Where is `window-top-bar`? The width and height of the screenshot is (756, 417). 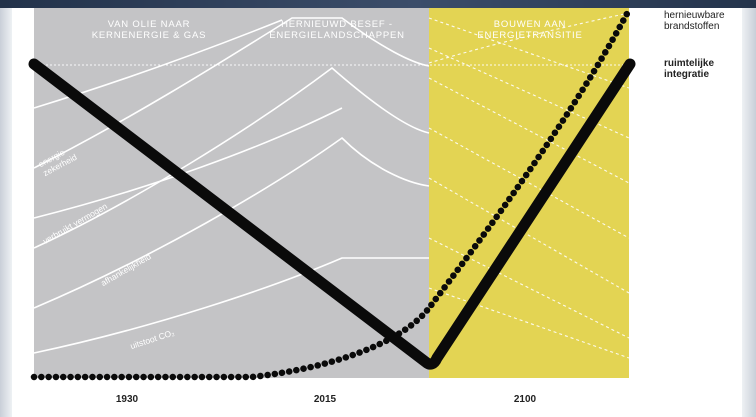 window-top-bar is located at coordinates (378, 4).